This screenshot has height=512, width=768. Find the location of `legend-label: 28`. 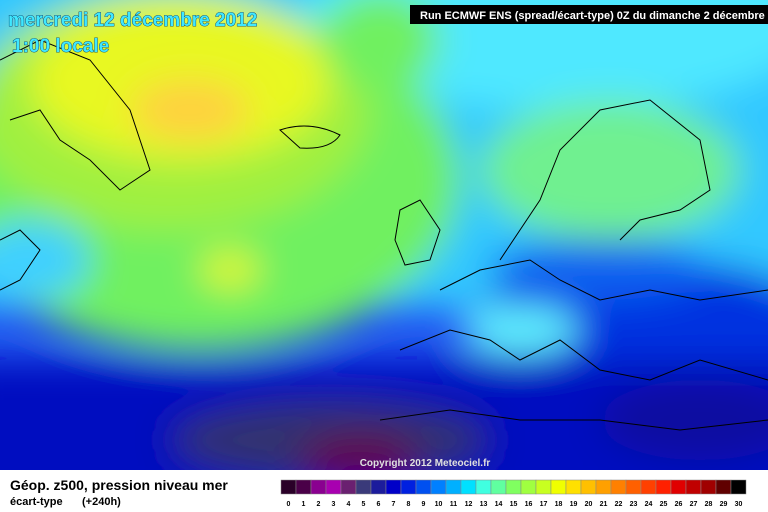

legend-label: 28 is located at coordinates (709, 504).